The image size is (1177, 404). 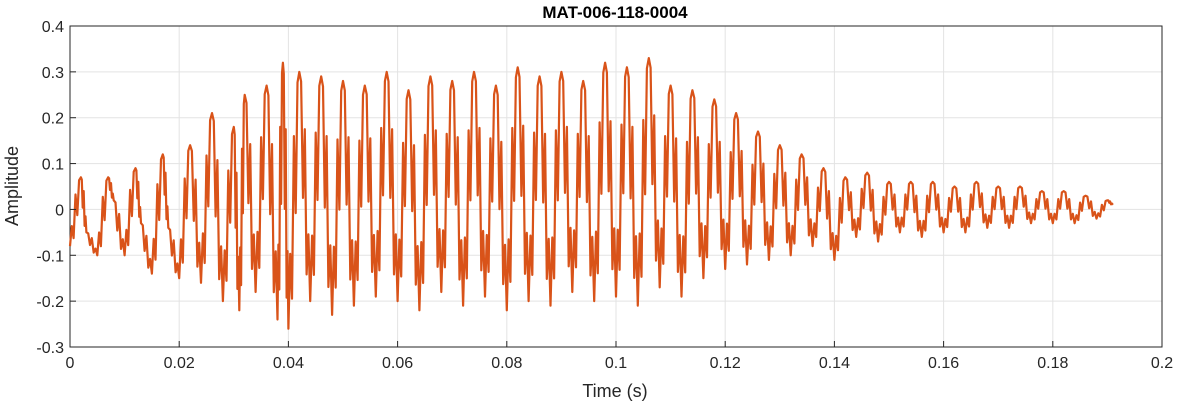 What do you see at coordinates (53, 119) in the screenshot?
I see `y-tick-label: 0.2` at bounding box center [53, 119].